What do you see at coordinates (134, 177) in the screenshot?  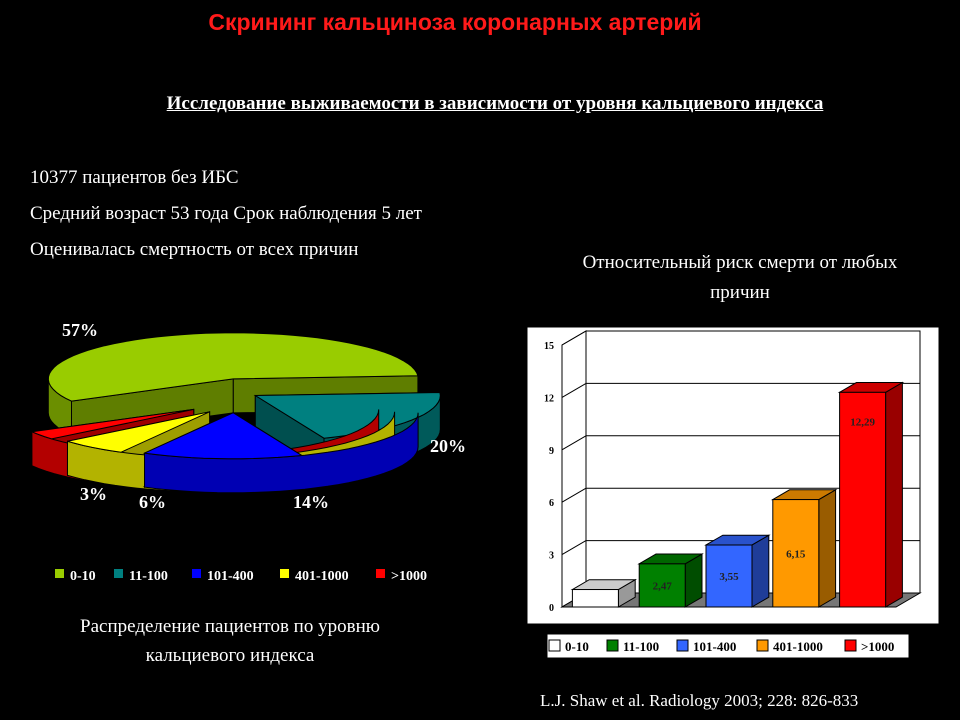 I see `fact-patients: 10377 пациентов без ИБС` at bounding box center [134, 177].